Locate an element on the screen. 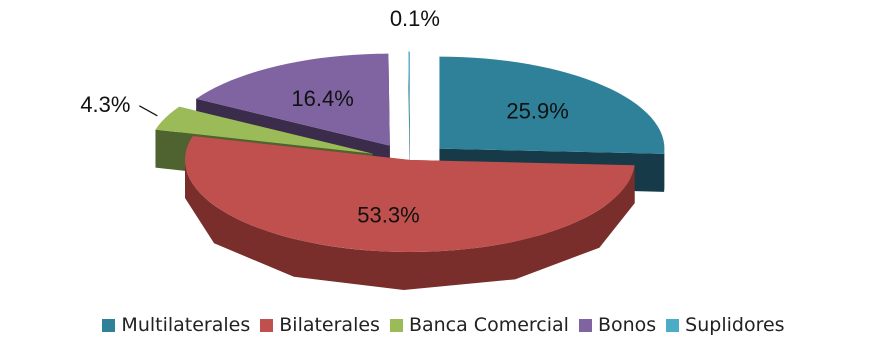 The height and width of the screenshot is (341, 887). data-label: 53.3% is located at coordinates (388, 215).